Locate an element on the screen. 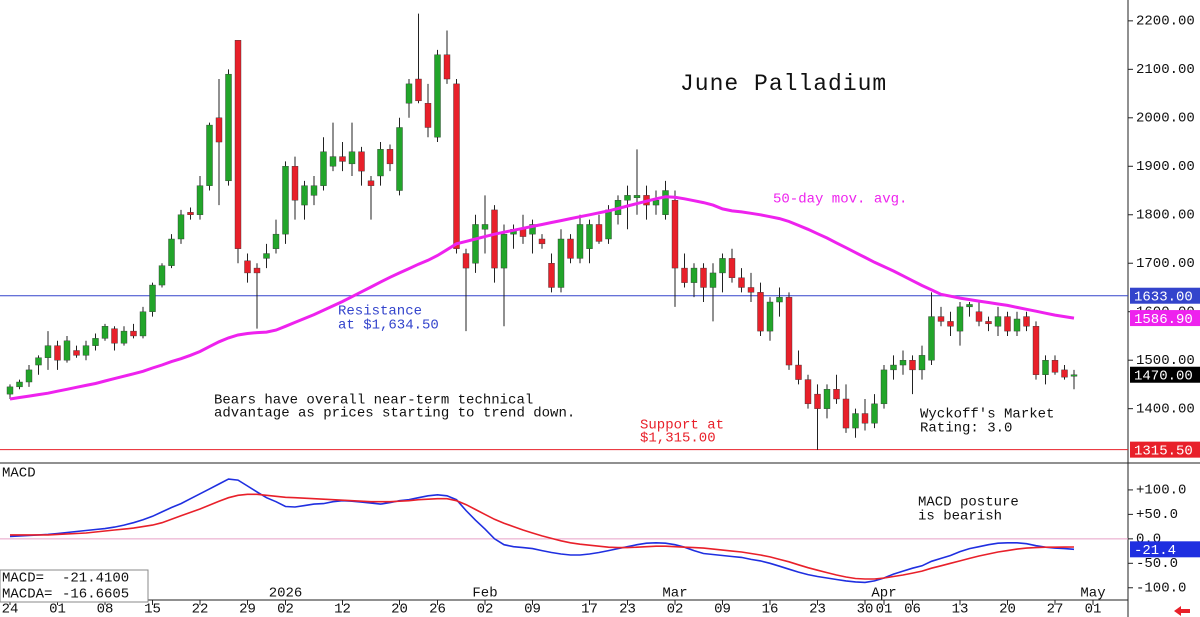 The width and height of the screenshot is (1200, 617). readout-value: -21.4100 is located at coordinates (95, 579).